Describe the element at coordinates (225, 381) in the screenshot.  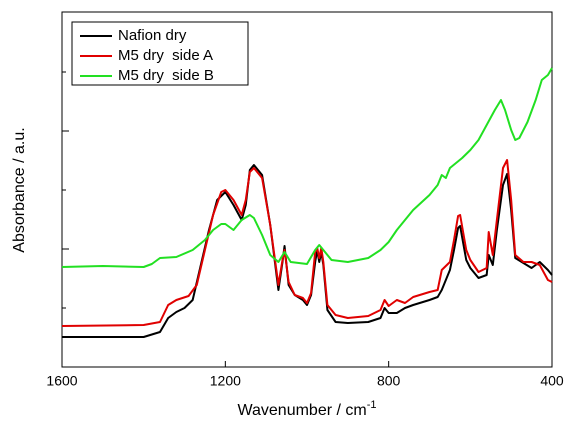
I see `x-tick-label: 1200` at that location.